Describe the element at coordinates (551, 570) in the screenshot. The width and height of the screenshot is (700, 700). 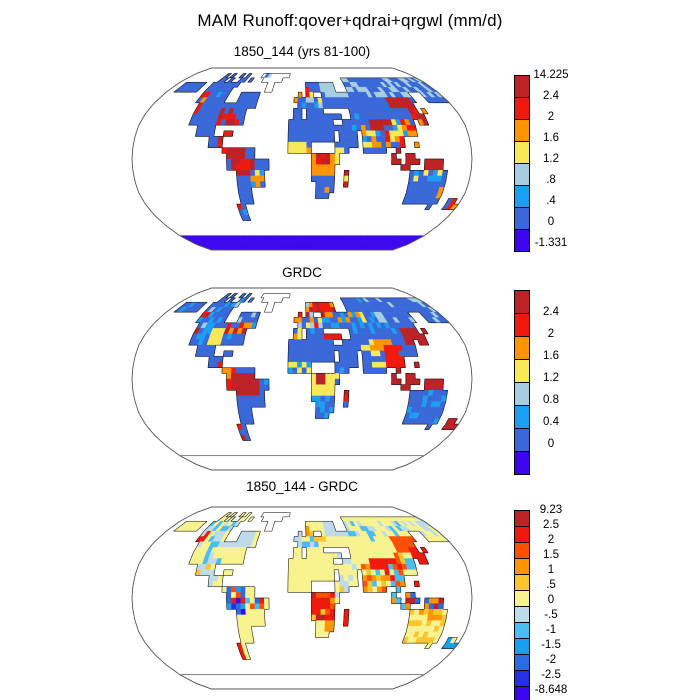
I see `colorbar-label: 1` at that location.